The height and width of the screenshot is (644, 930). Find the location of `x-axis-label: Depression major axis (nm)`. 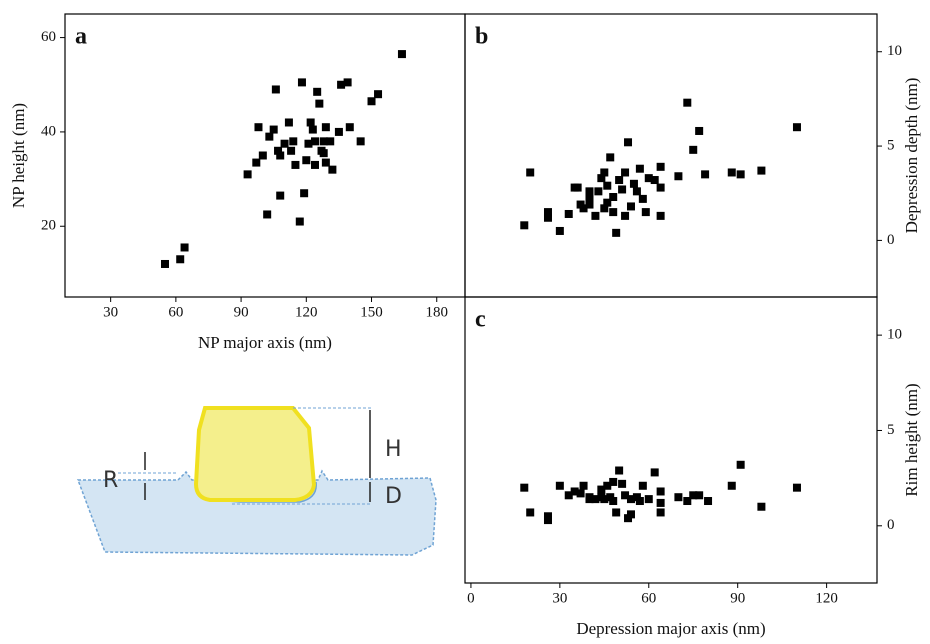

x-axis-label: Depression major axis (nm) is located at coordinates (670, 628).